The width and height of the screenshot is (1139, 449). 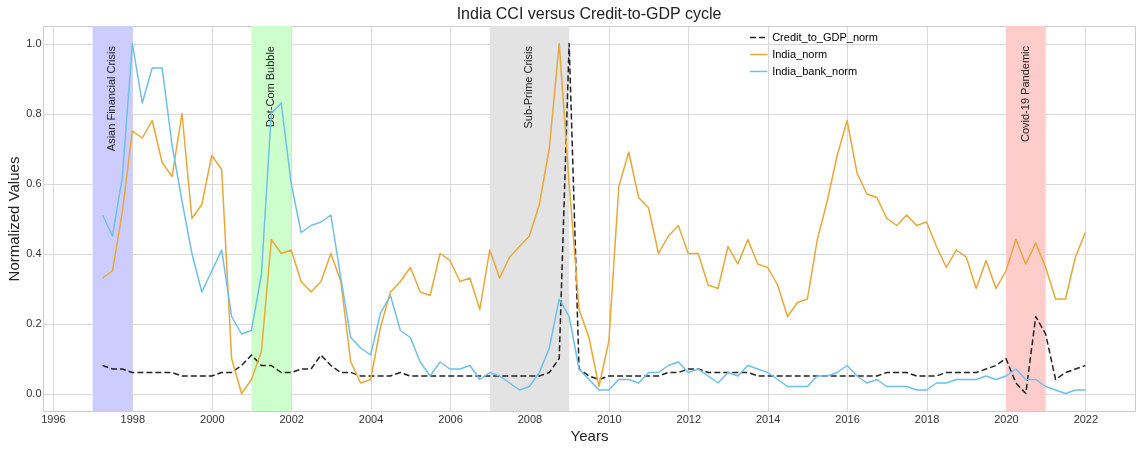 What do you see at coordinates (927, 418) in the screenshot?
I see `x-tick-label: 2018` at bounding box center [927, 418].